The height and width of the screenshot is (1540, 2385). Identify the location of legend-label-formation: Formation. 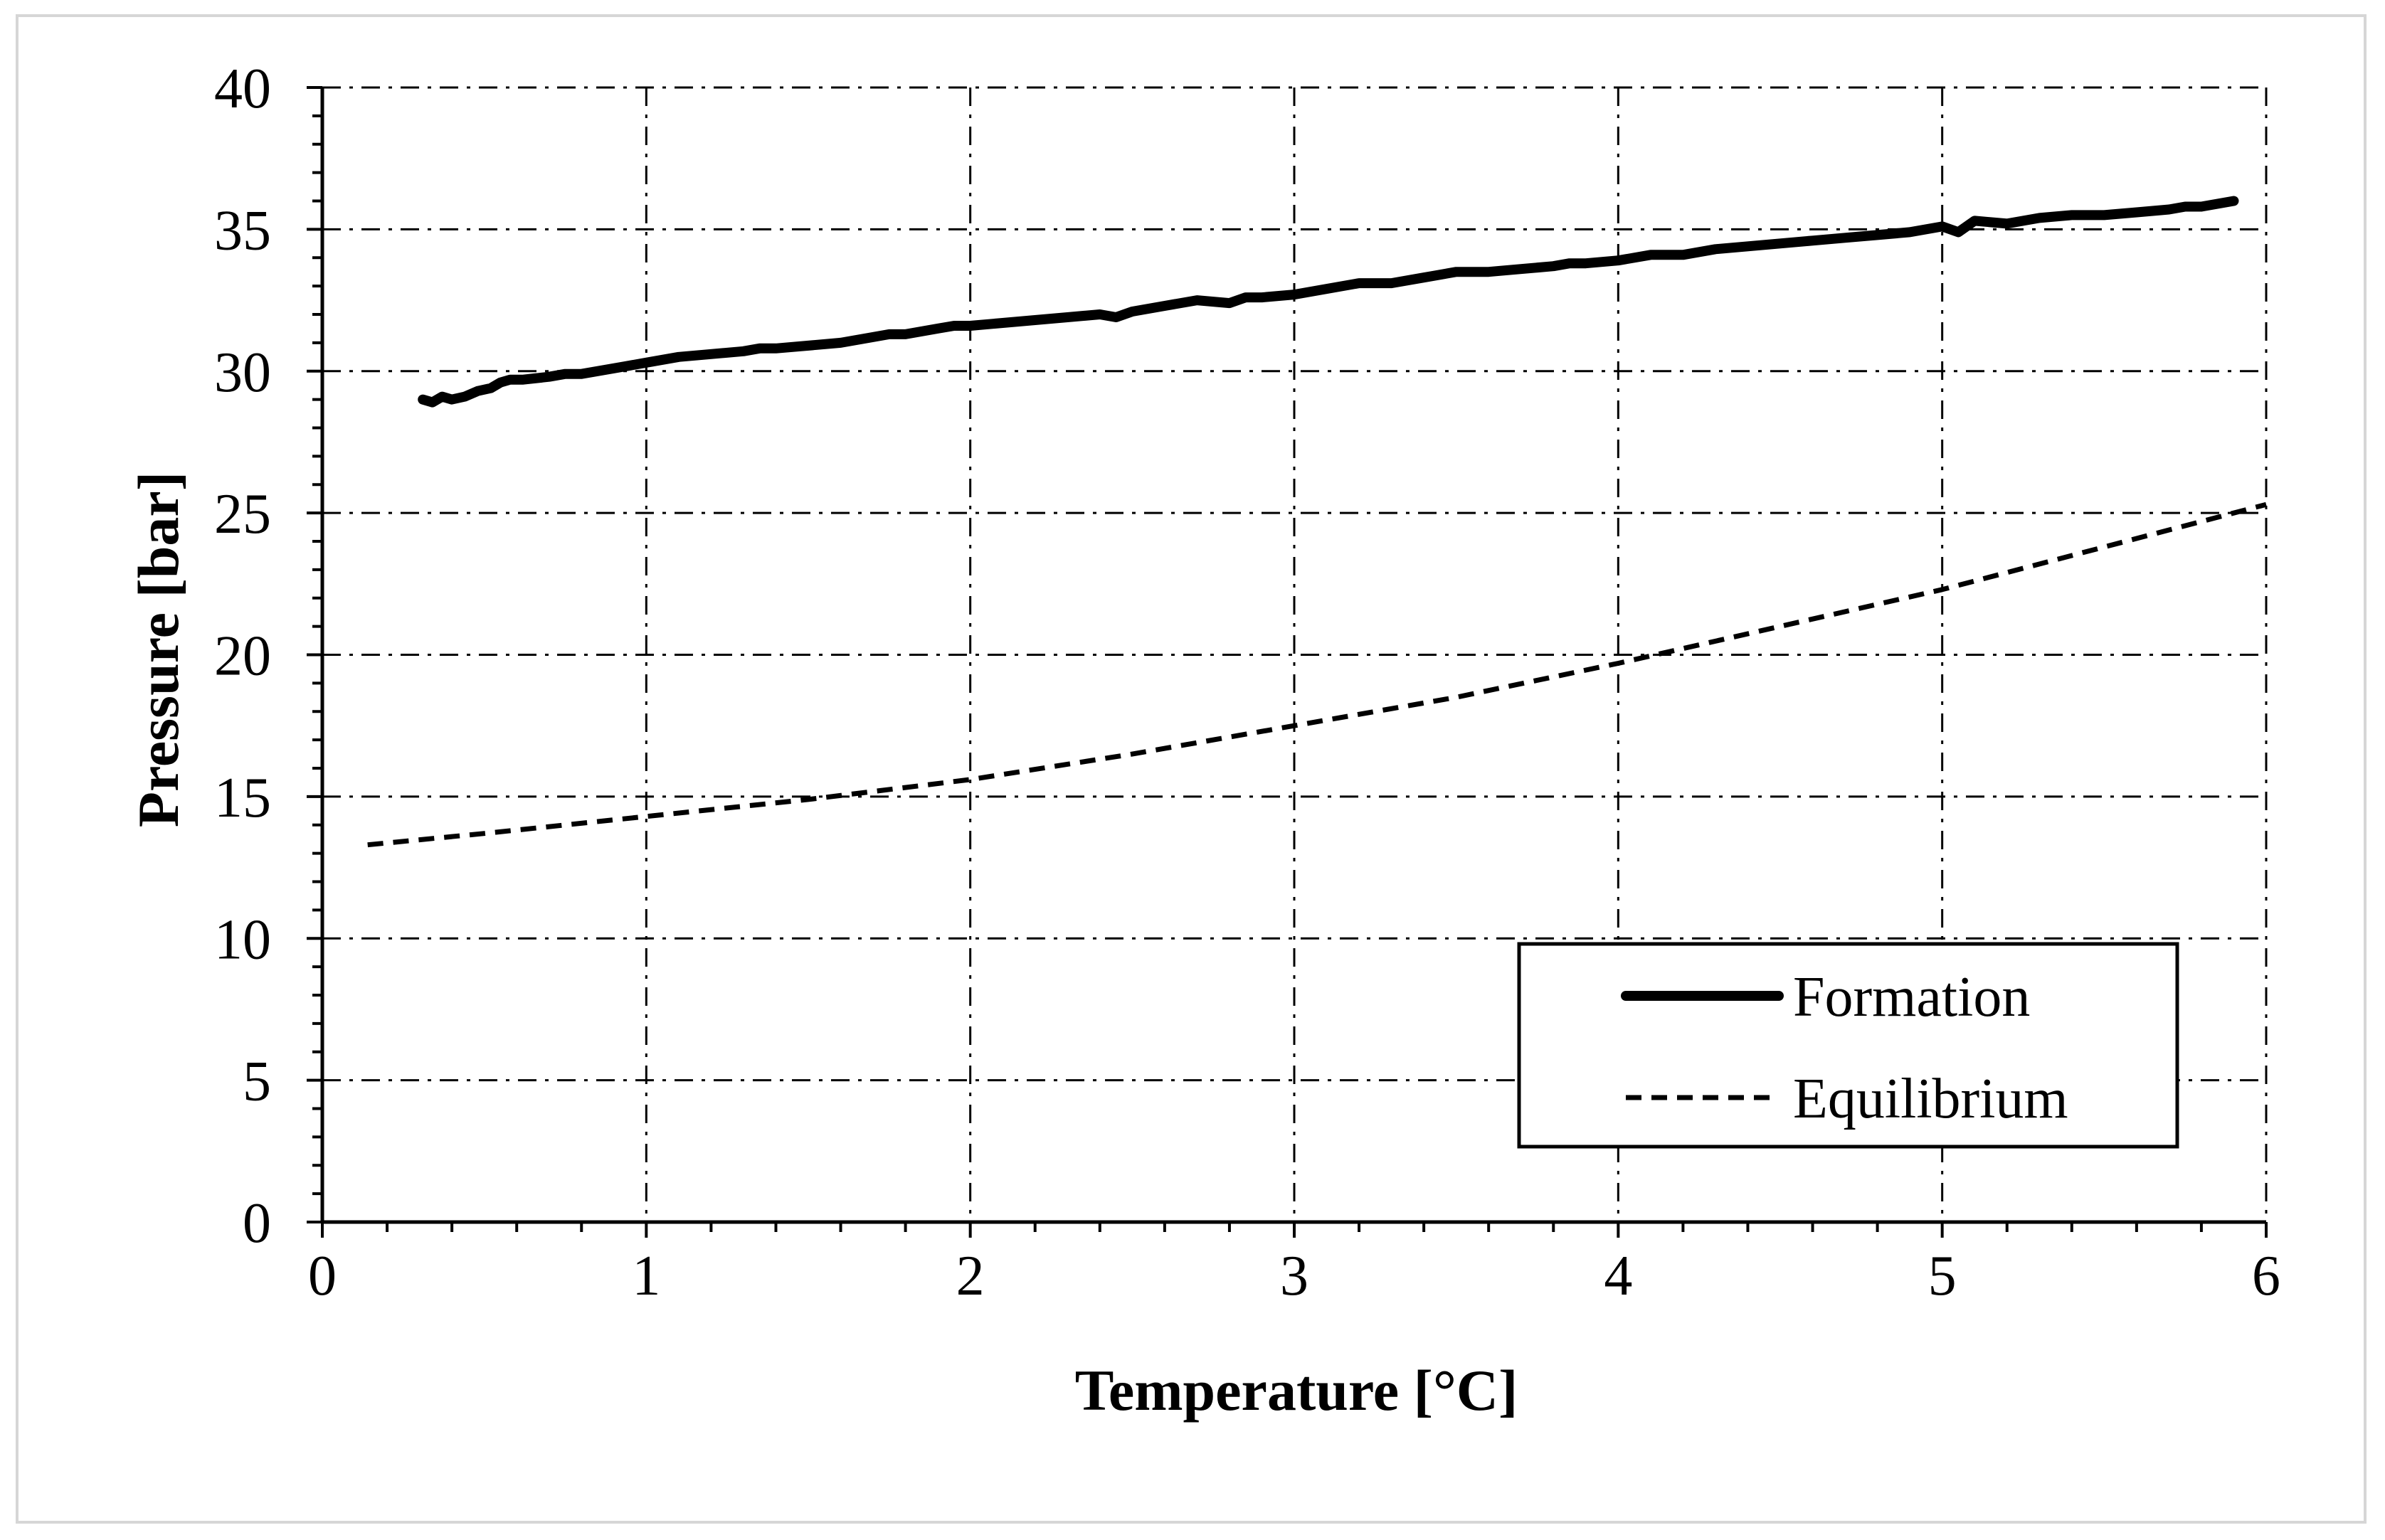
(1911, 997).